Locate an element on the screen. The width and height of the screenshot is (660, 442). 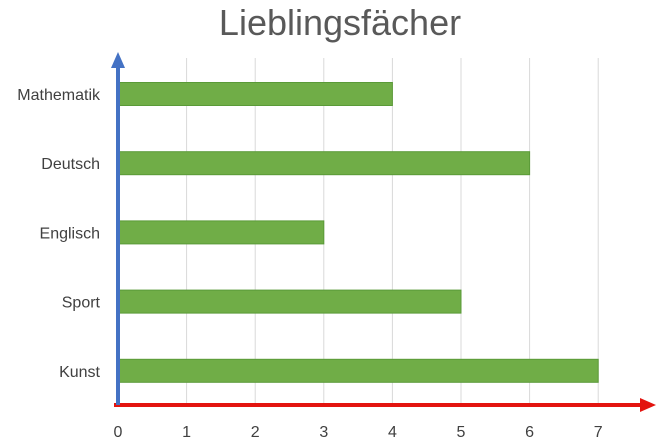
x-tick-label: 6 is located at coordinates (529, 432).